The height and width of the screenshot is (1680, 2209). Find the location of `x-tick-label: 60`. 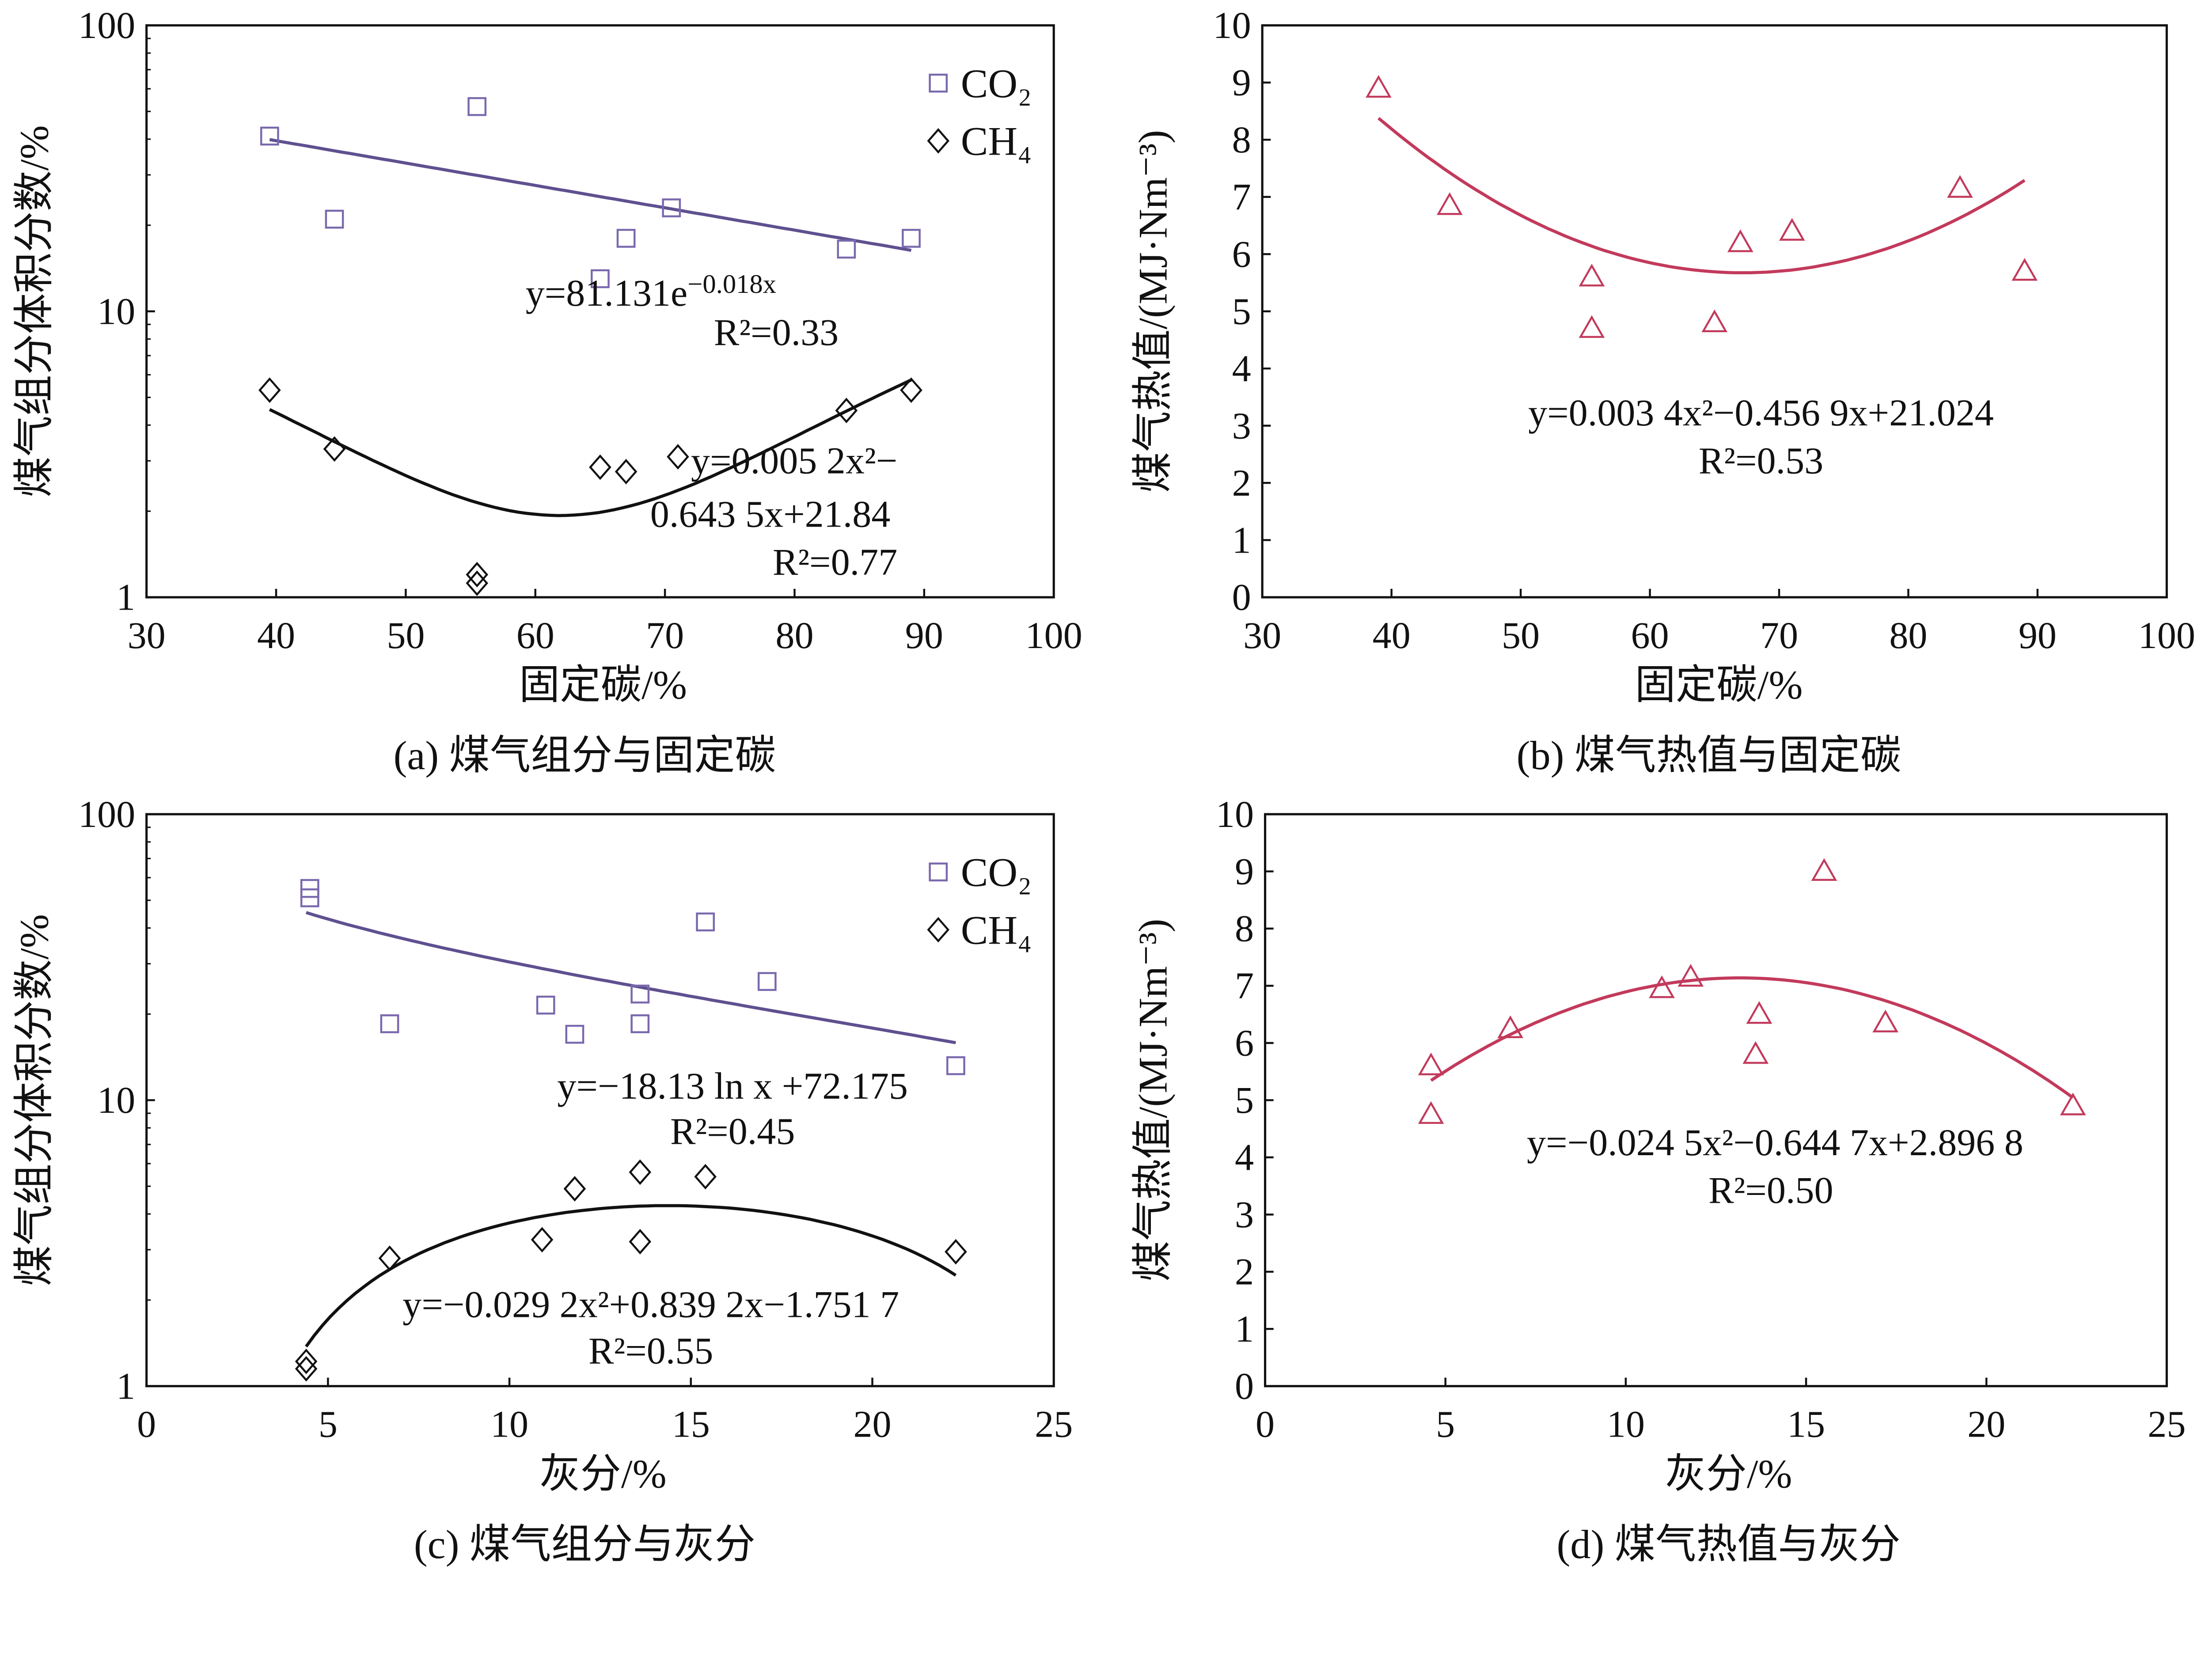

x-tick-label: 60 is located at coordinates (1650, 635).